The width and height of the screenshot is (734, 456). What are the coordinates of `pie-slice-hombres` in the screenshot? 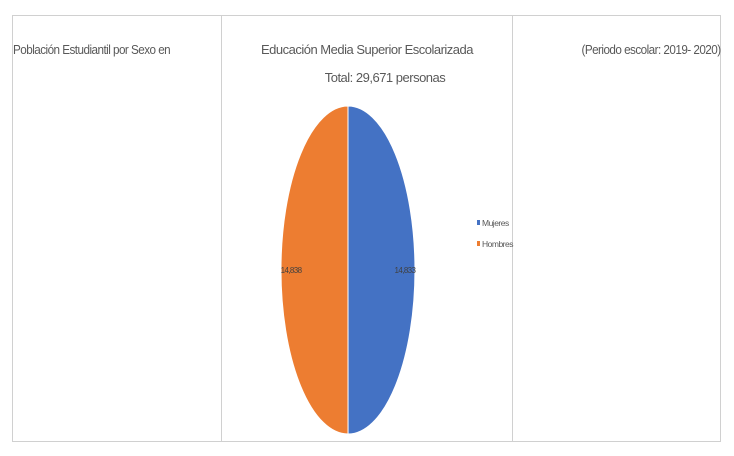 It's located at (314, 270).